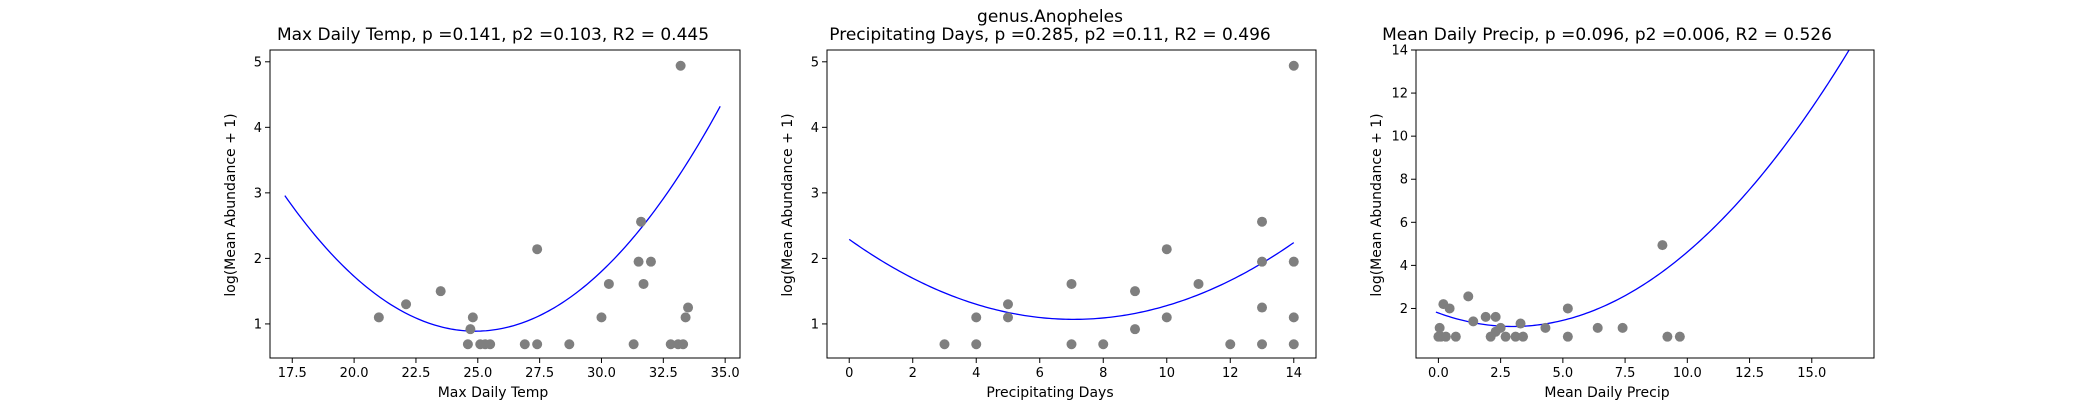 This screenshot has width=2100, height=400. I want to click on x-tick-label: 4, so click(976, 373).